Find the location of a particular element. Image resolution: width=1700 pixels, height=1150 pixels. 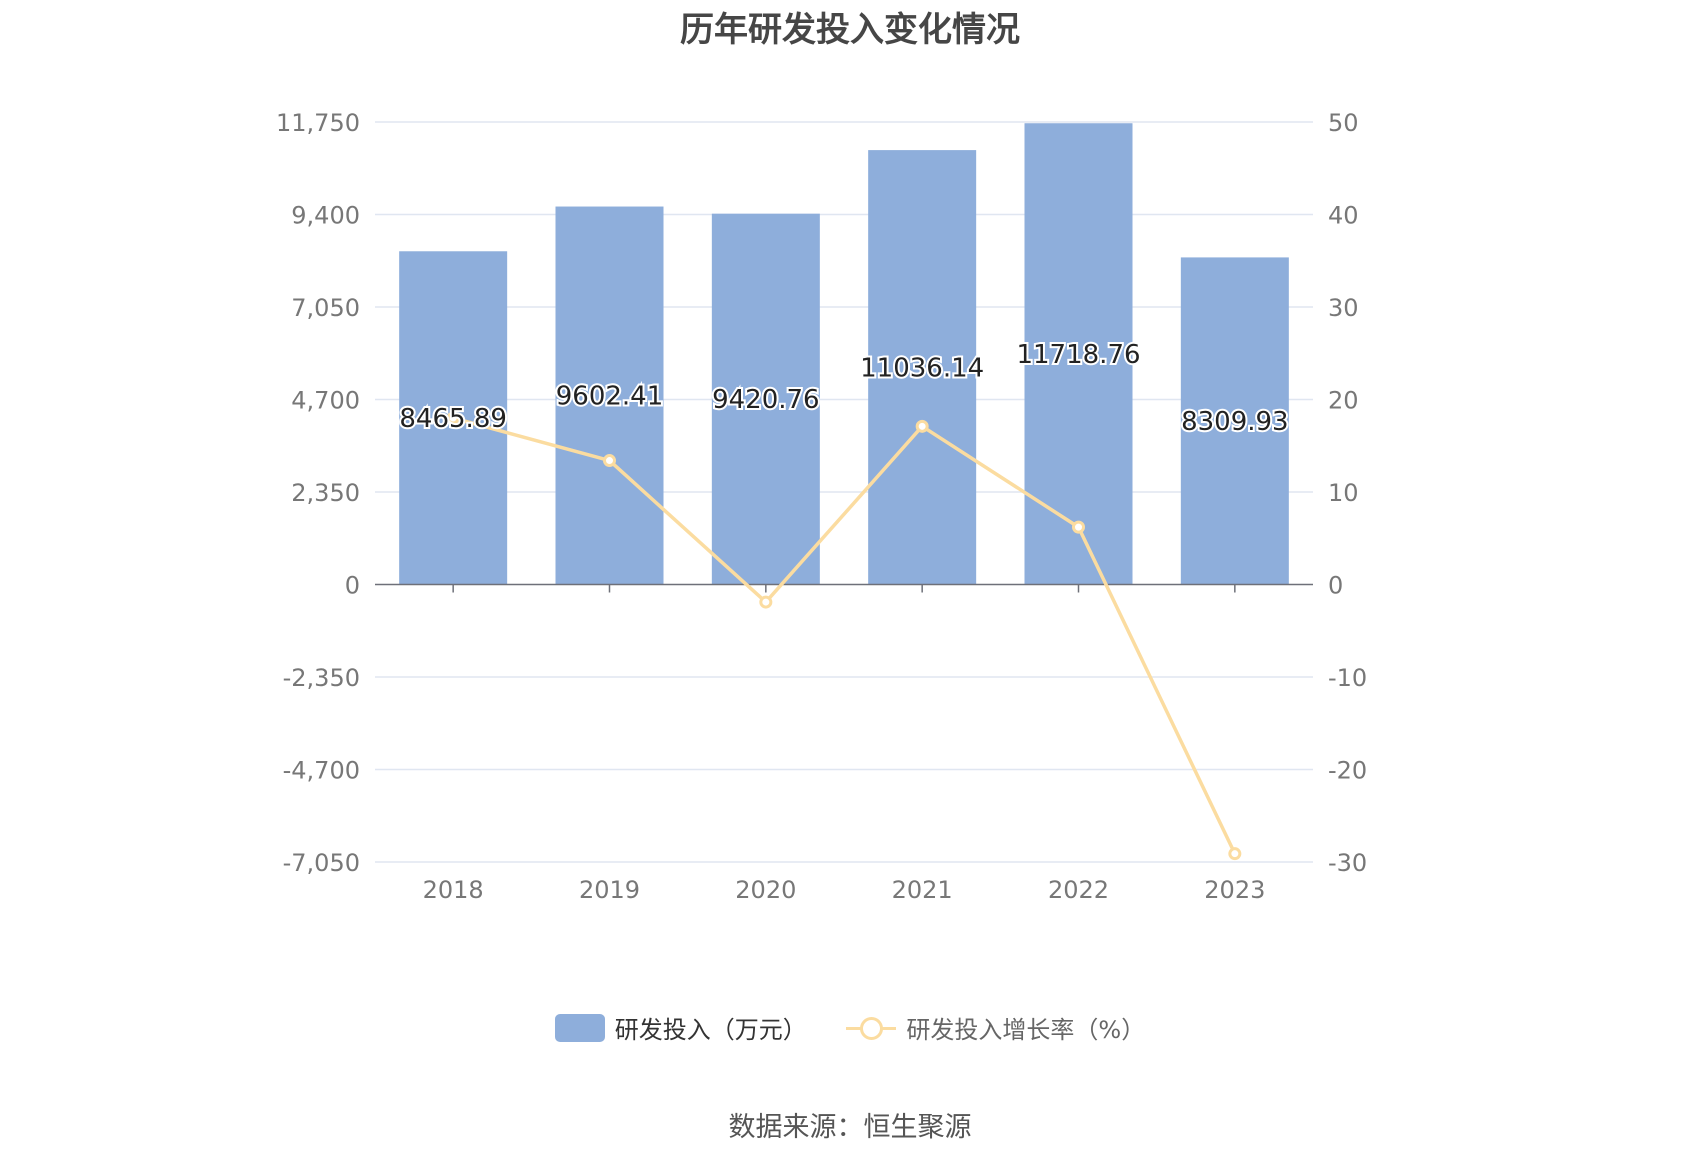

bar-2021 is located at coordinates (922, 367).